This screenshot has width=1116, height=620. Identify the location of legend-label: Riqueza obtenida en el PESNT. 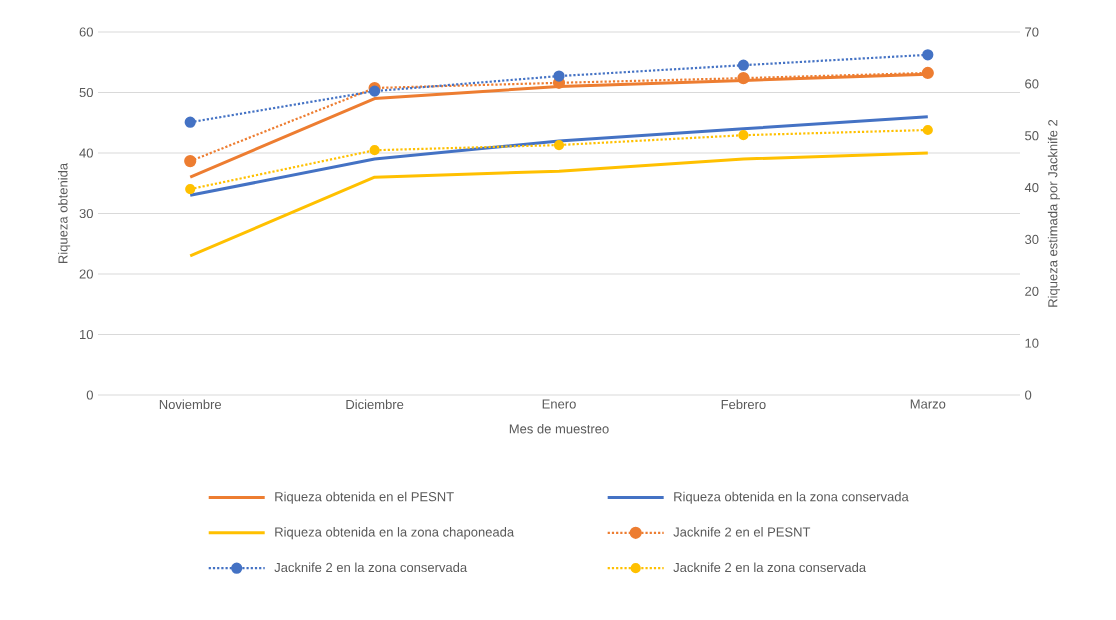
(364, 497).